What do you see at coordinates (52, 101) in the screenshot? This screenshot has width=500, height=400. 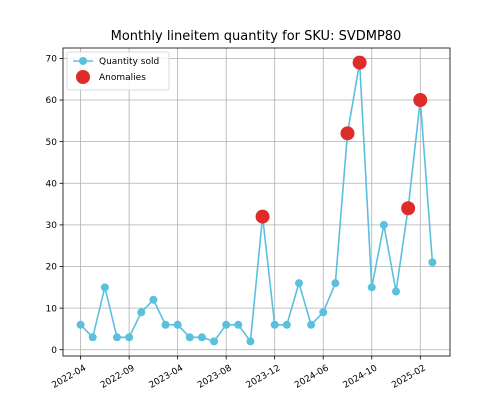 I see `y-tick-label: 60` at bounding box center [52, 101].